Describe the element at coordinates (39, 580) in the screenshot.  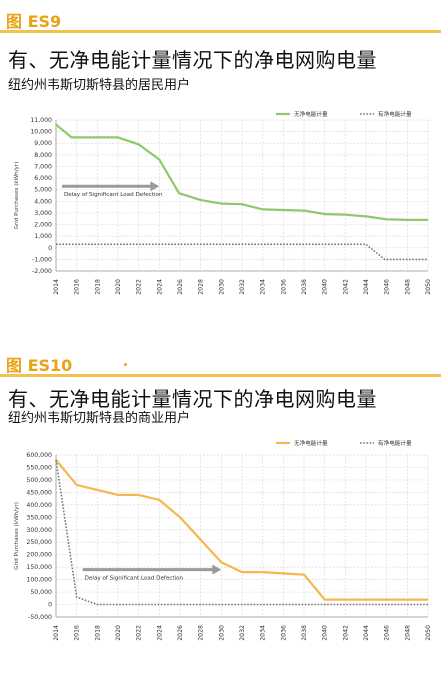
I see `y-tick-label: 100,000` at that location.